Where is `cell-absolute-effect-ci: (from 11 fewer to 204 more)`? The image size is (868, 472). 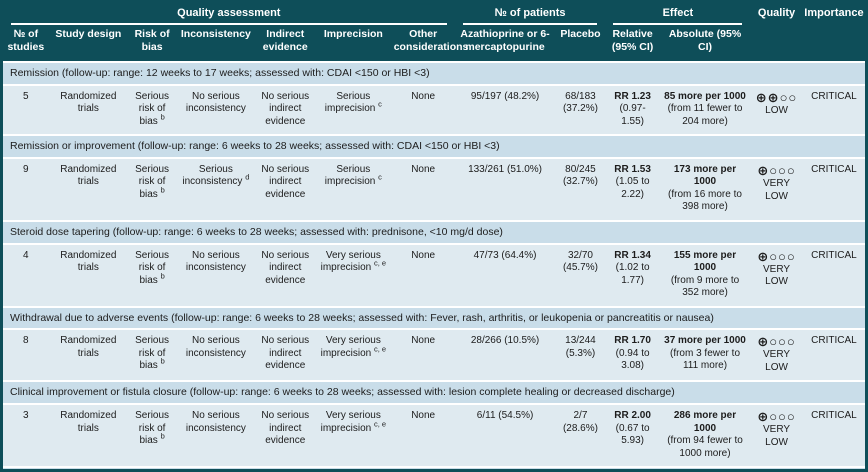 cell-absolute-effect-ci: (from 11 fewer to 204 more) is located at coordinates (705, 115).